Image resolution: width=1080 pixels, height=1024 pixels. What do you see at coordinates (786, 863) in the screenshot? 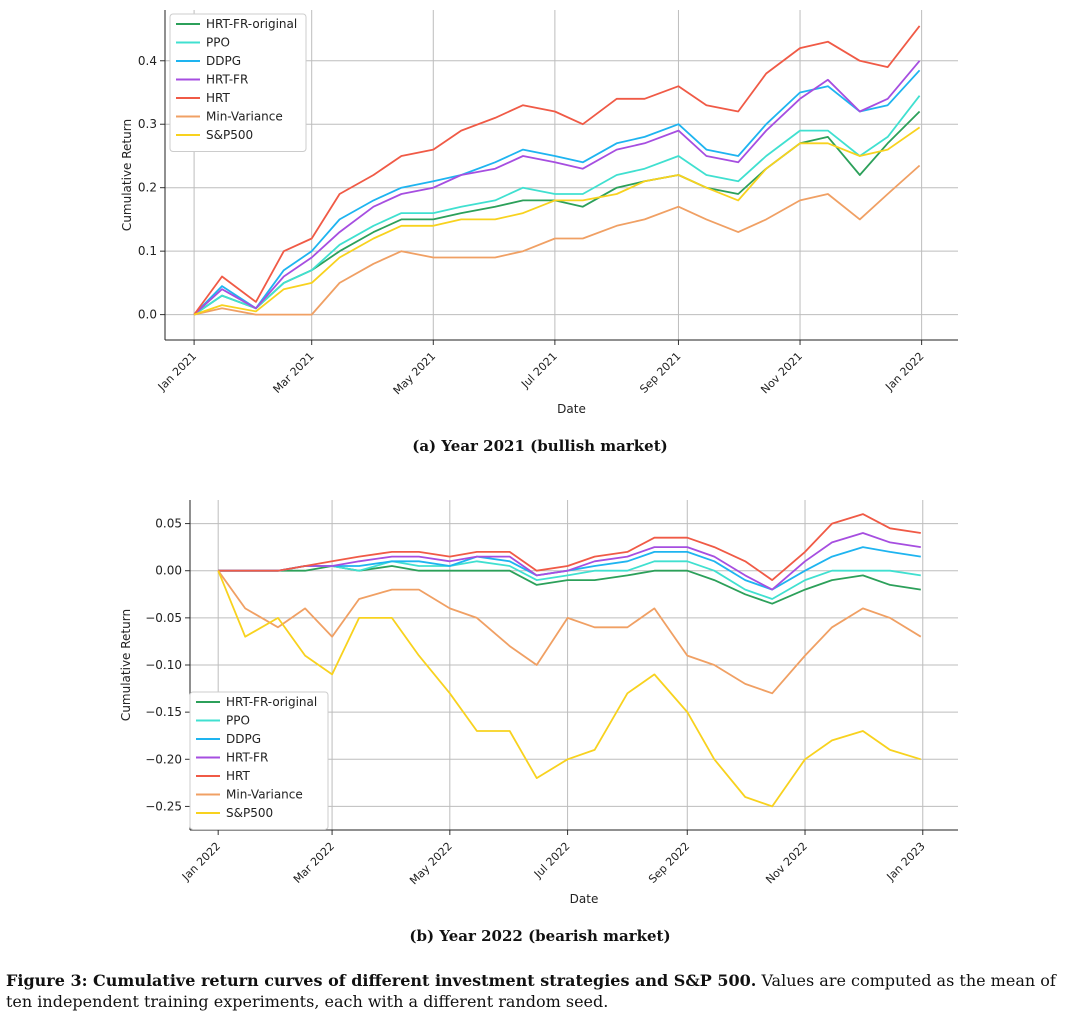
I see `x-tick-label: Nov 2022` at bounding box center [786, 863].